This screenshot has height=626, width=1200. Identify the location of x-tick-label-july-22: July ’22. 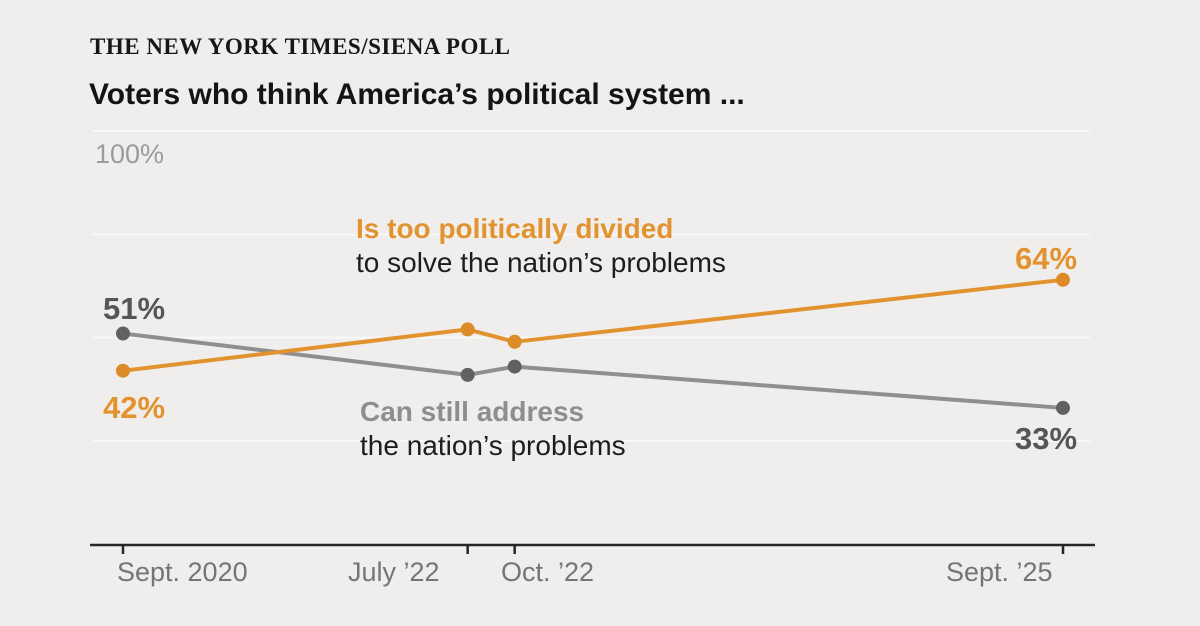
(394, 572).